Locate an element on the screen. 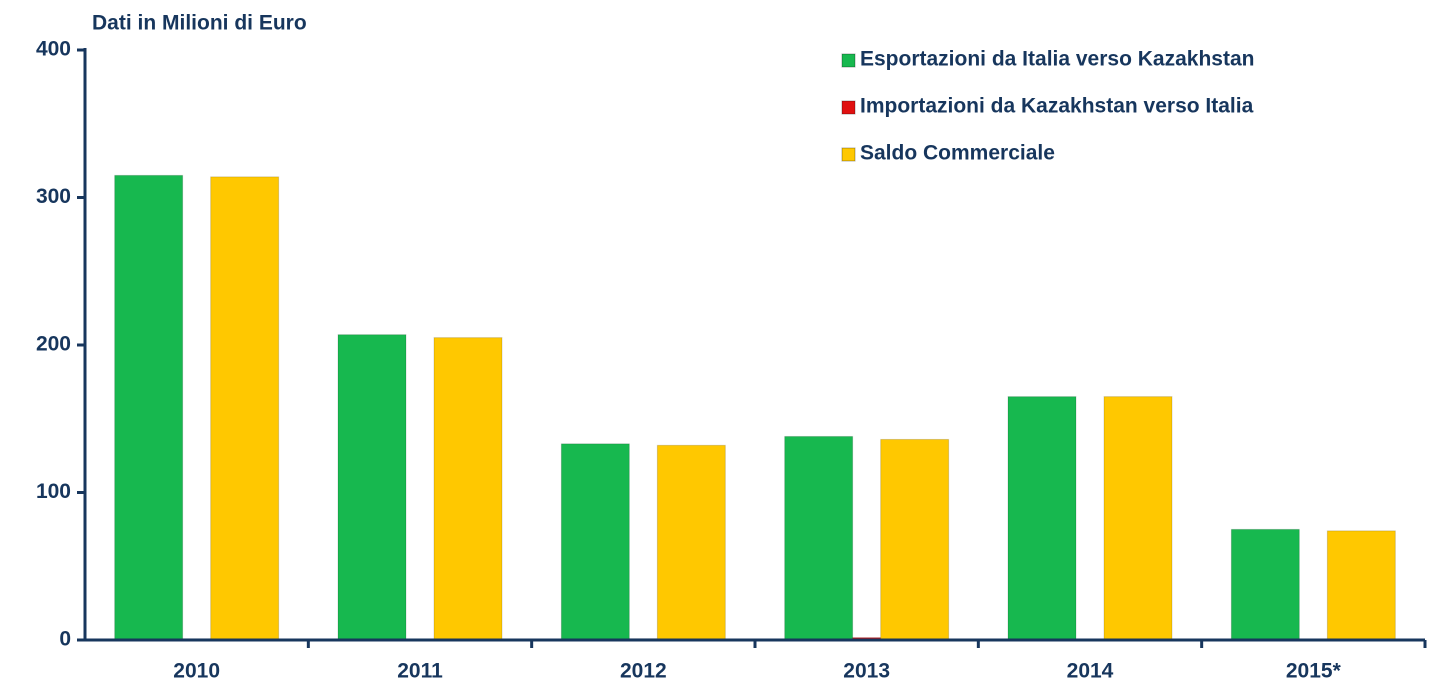 The height and width of the screenshot is (689, 1436). x-tick-label: 2014 is located at coordinates (1090, 671).